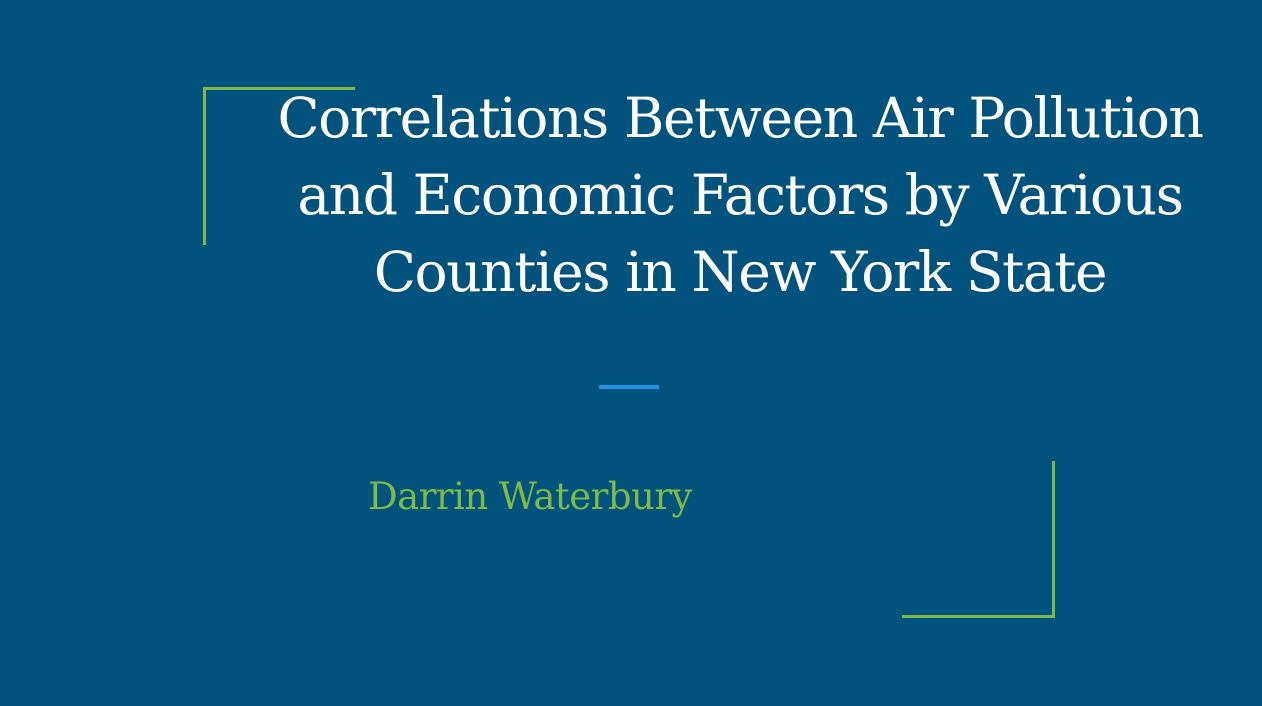  I want to click on title-accent-bar, so click(629, 387).